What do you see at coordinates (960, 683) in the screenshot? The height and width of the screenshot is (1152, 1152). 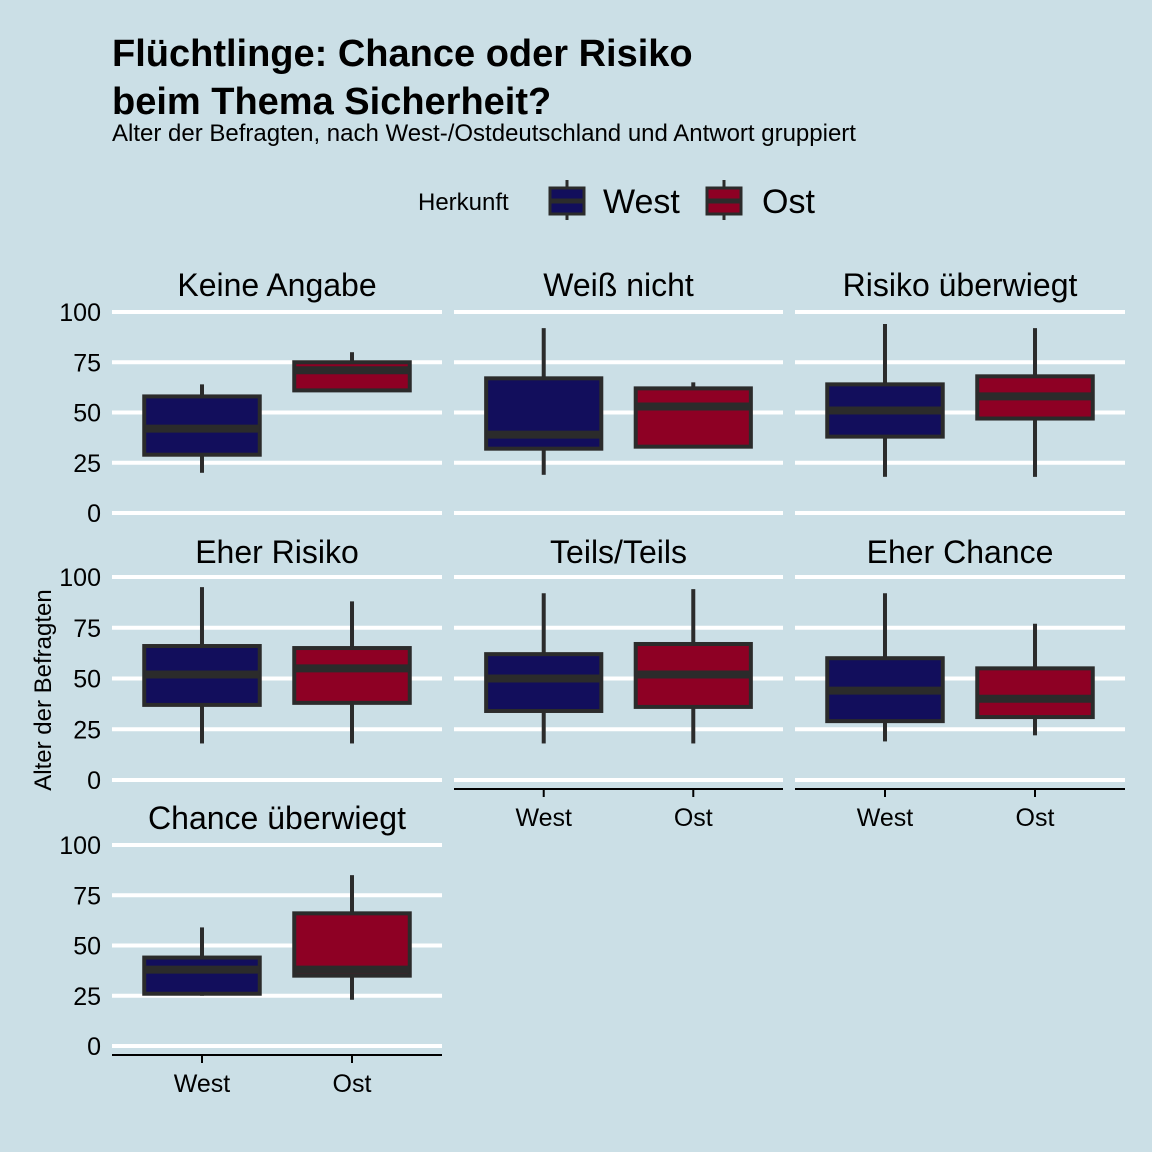 I see `facet-panel: Eher Chance West Ost` at bounding box center [960, 683].